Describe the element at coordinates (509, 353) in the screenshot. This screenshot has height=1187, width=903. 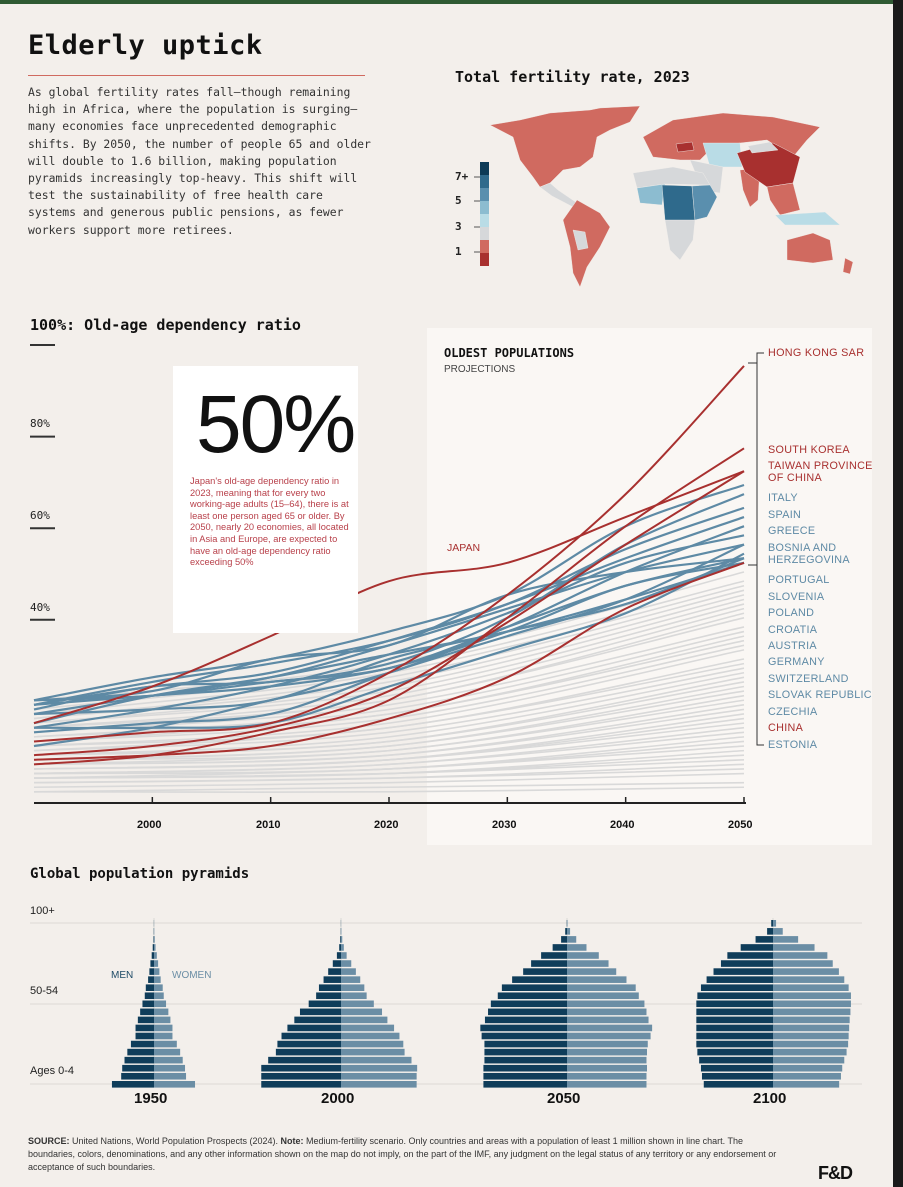
I see `panel-title: OLDEST POPULATIONS` at that location.